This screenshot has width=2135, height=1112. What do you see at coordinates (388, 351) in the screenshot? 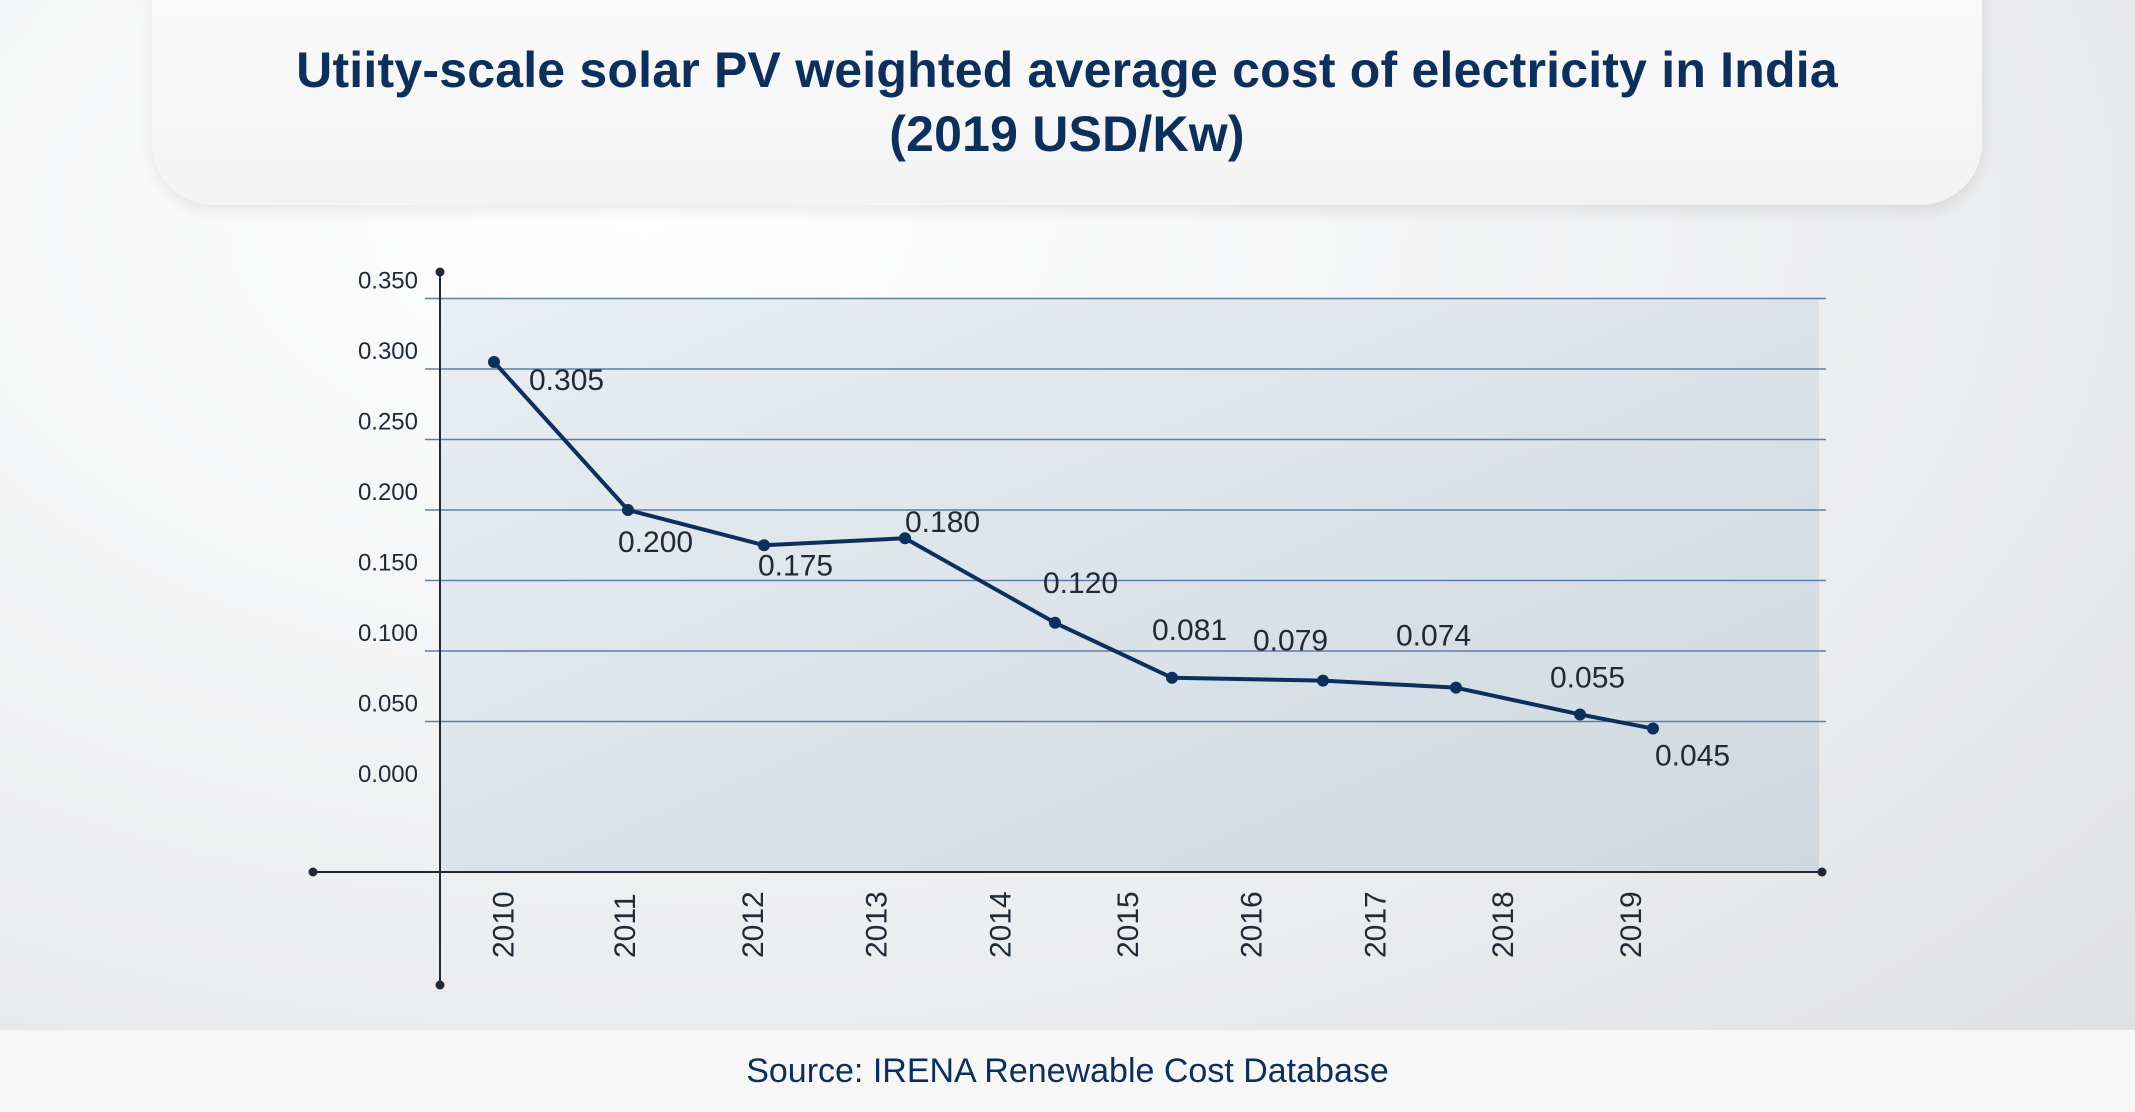
I see `y-tick-label: 0.300` at bounding box center [388, 351].